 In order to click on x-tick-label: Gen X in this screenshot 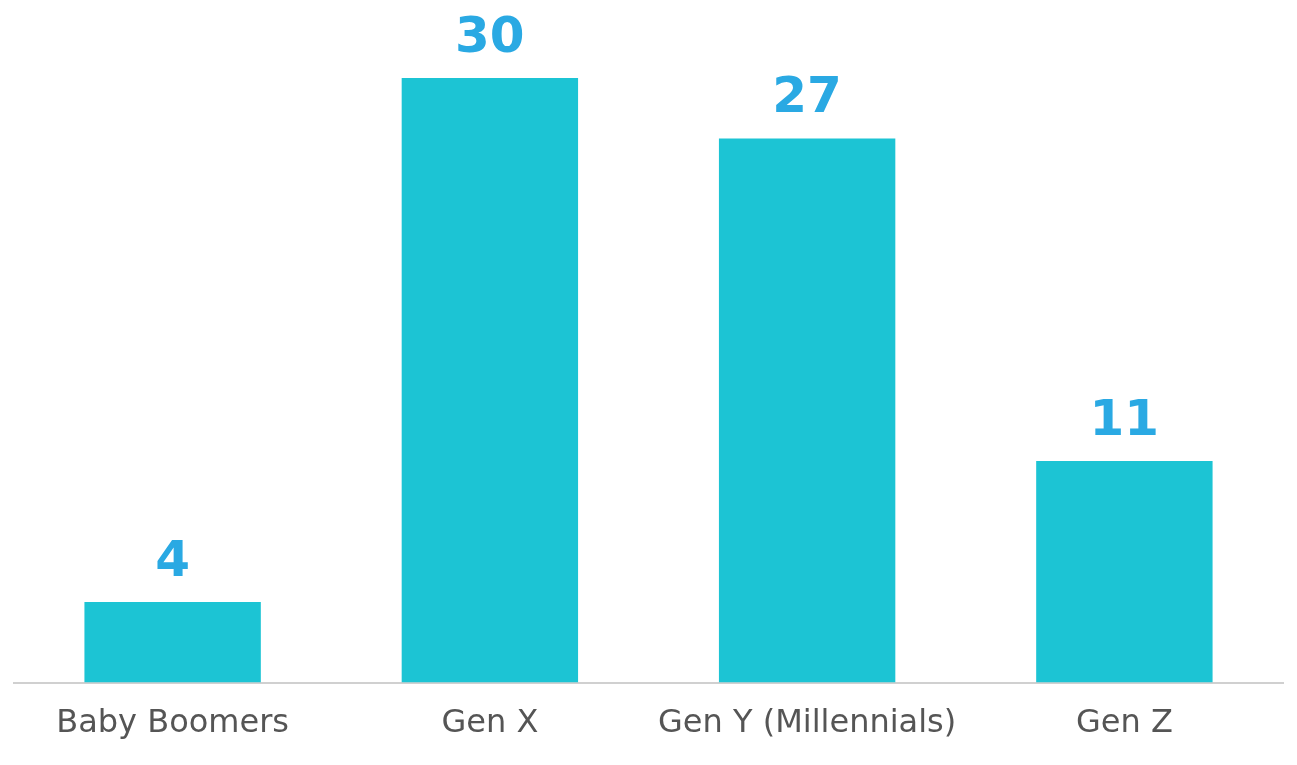, I will do `click(490, 721)`.